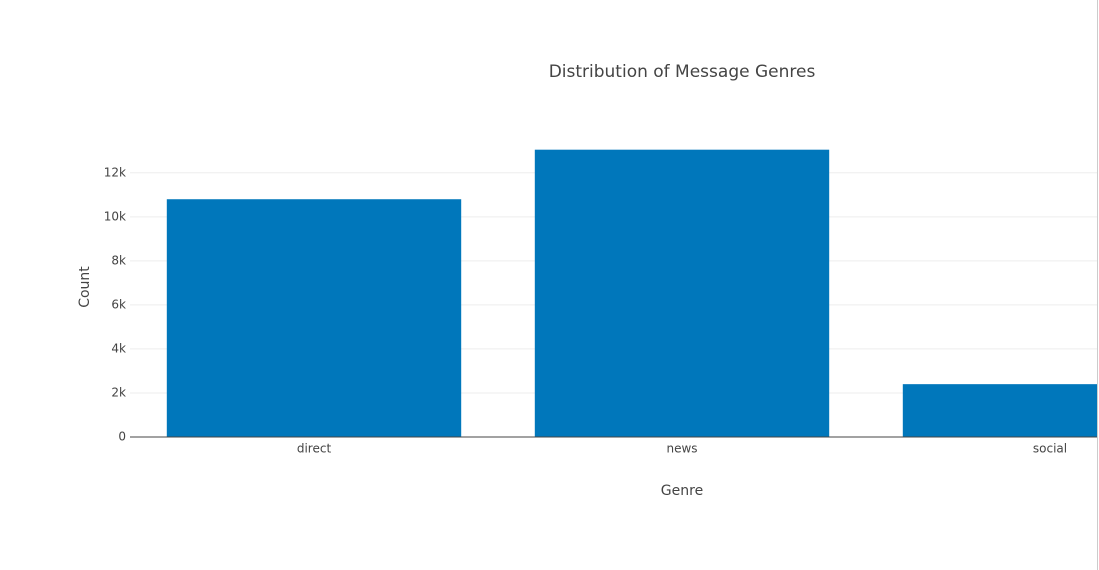 This screenshot has width=1099, height=570. Describe the element at coordinates (681, 449) in the screenshot. I see `x-tick-label: news` at that location.